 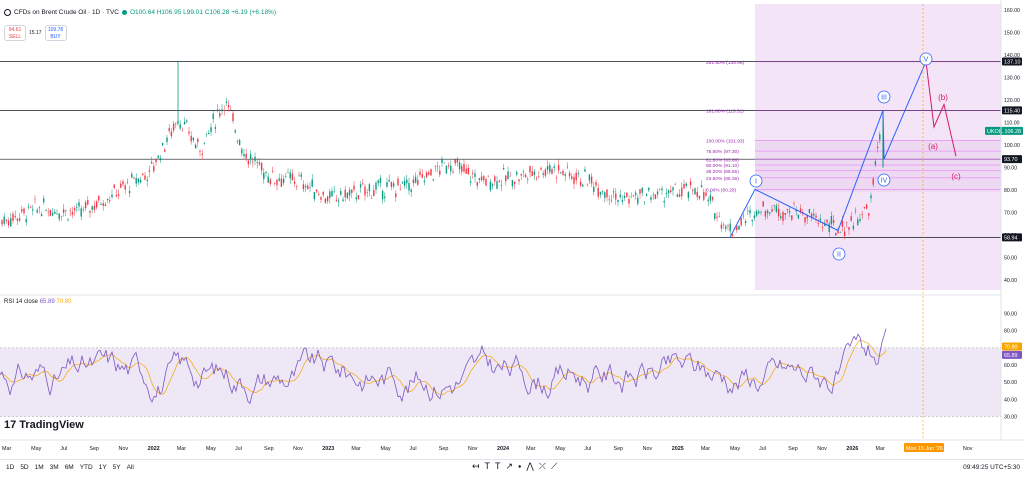 What do you see at coordinates (943, 97) in the screenshot?
I see `wave-label-b: (b)` at bounding box center [943, 97].